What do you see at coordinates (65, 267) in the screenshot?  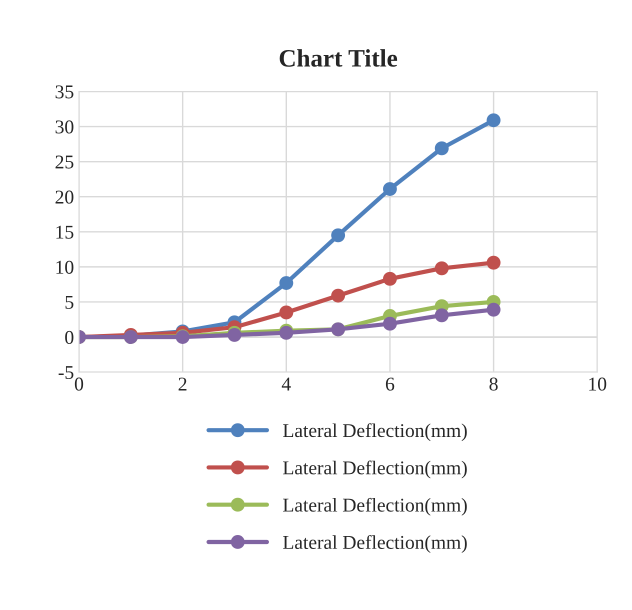 I see `y-tick-label: 10` at bounding box center [65, 267].